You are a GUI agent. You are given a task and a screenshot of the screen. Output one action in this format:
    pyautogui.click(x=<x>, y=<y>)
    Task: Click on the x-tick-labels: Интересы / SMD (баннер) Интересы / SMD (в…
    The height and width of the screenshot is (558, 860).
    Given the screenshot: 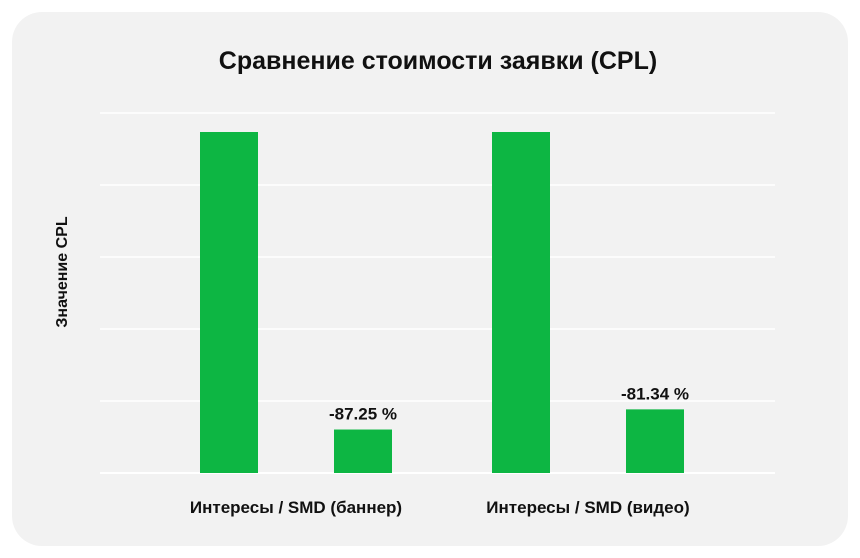 What is the action you would take?
    pyautogui.click(x=440, y=507)
    